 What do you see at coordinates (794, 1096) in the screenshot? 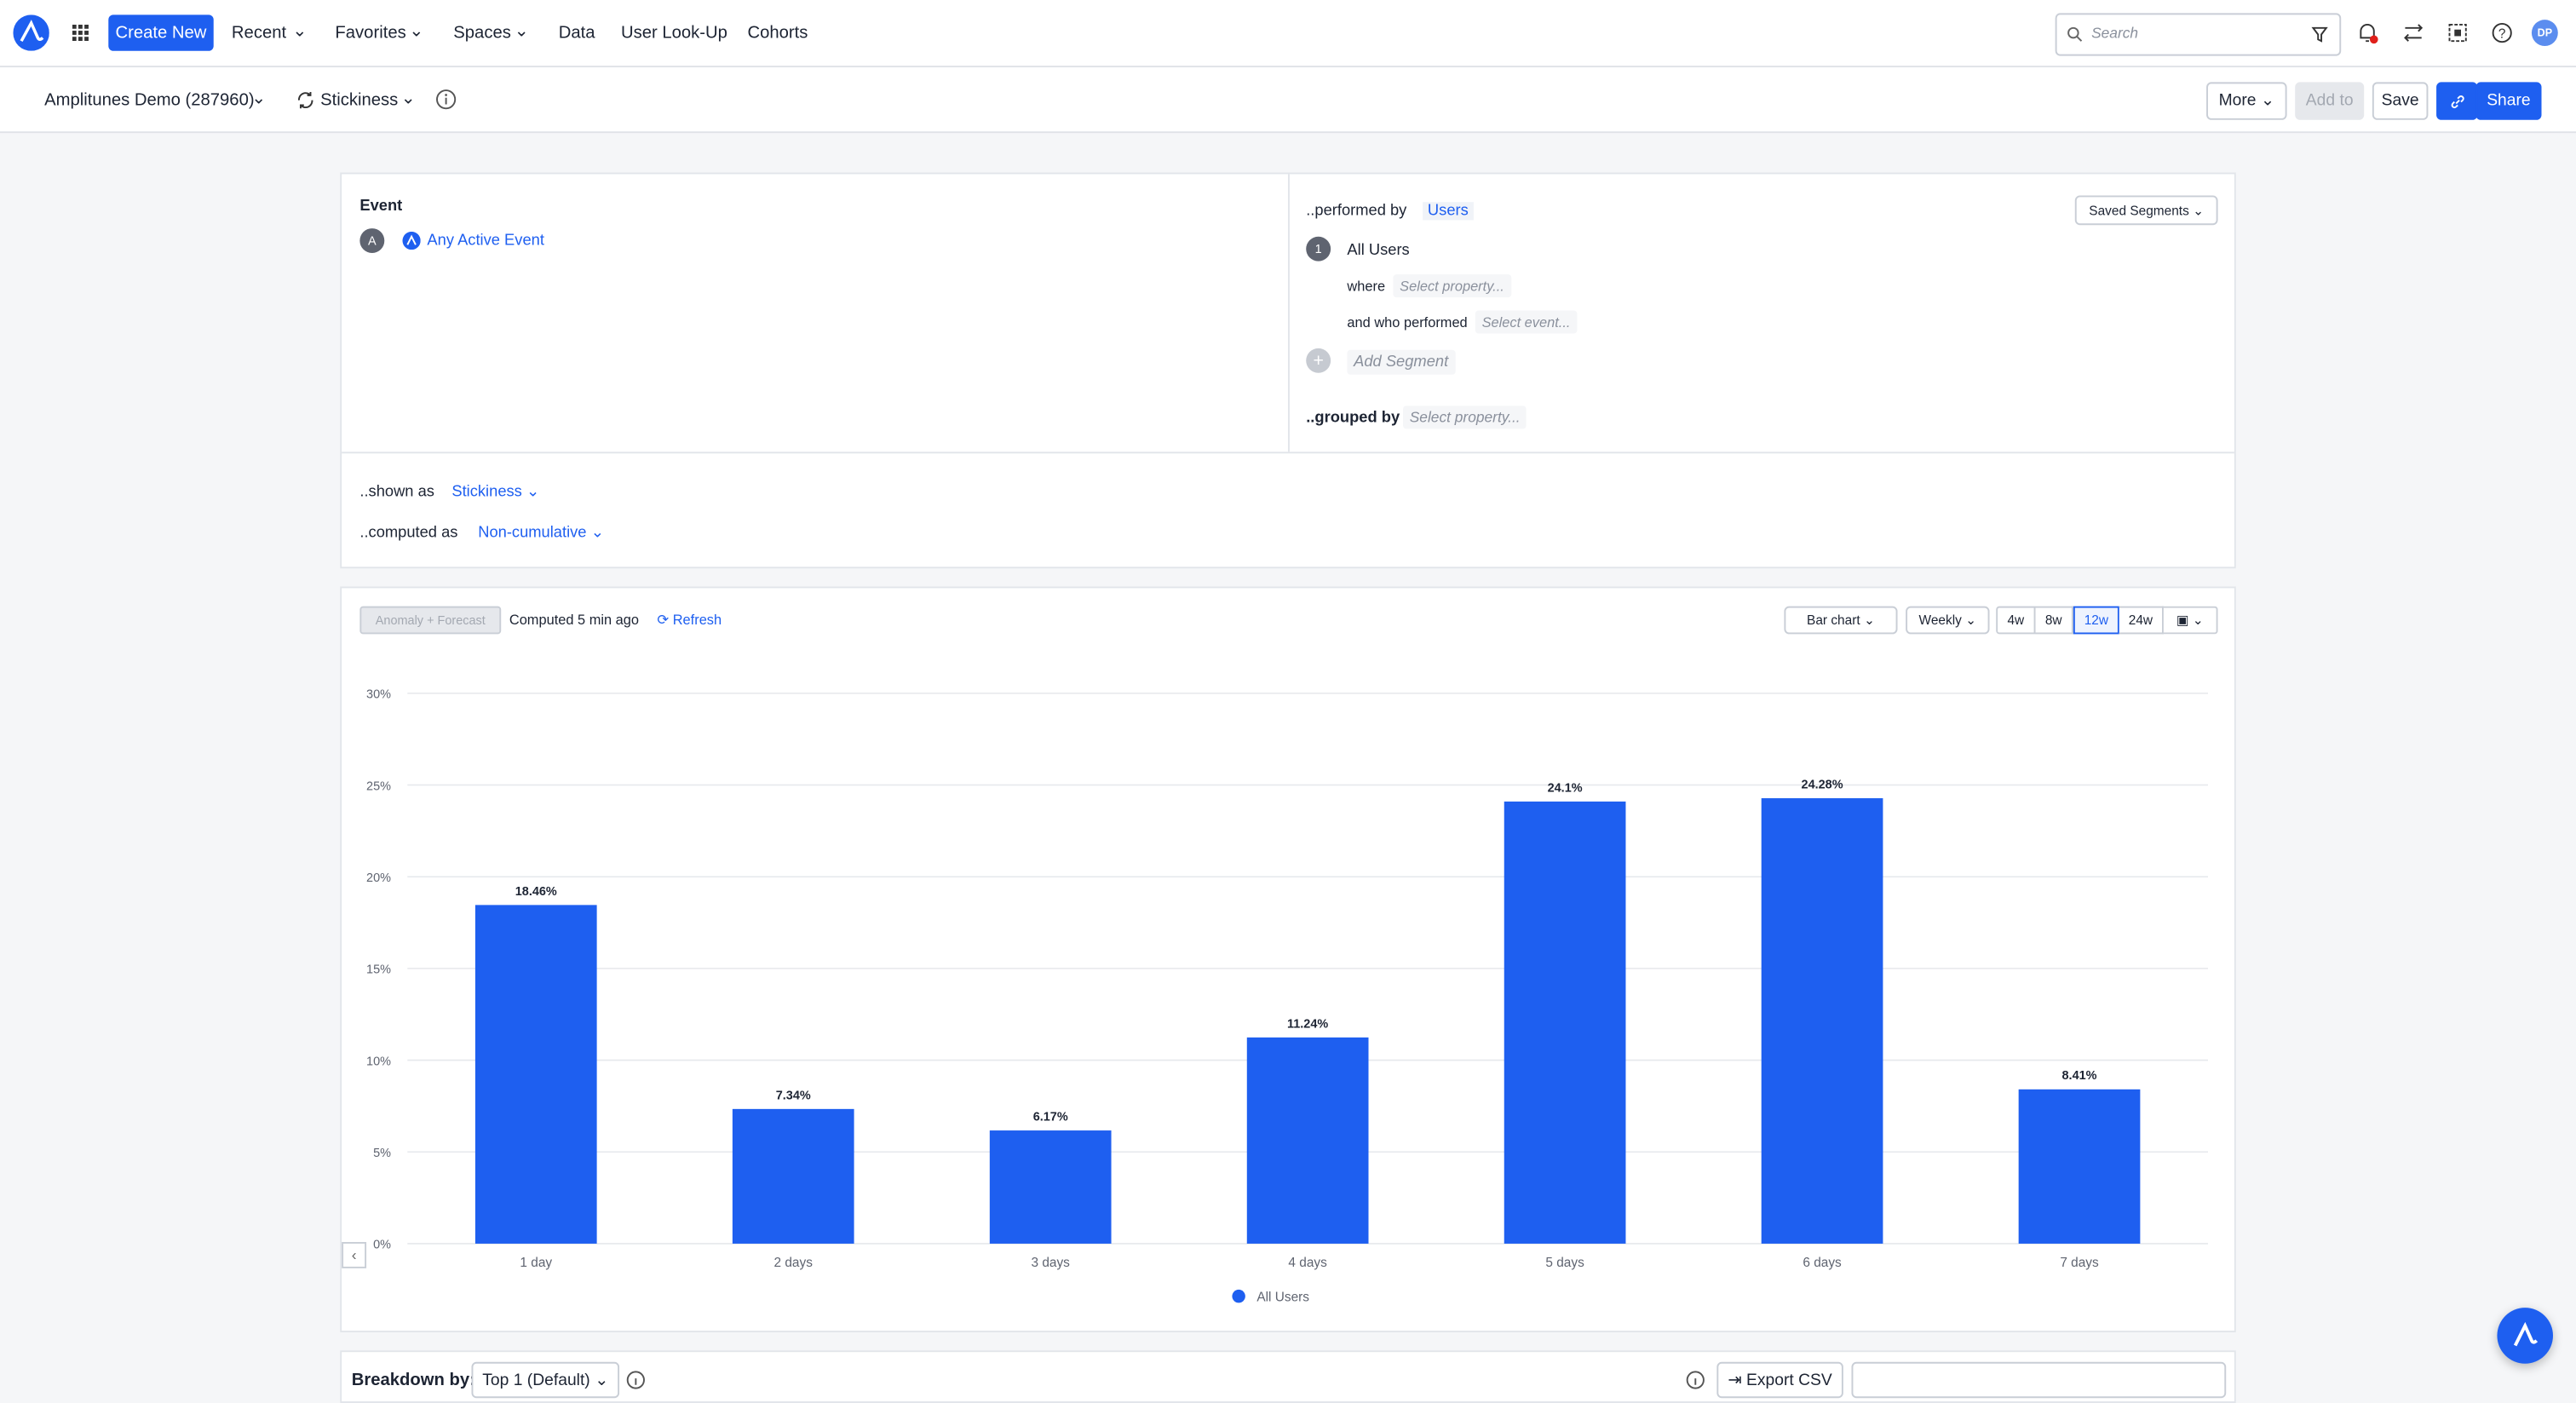
I see `value-label: 7.34%` at bounding box center [794, 1096].